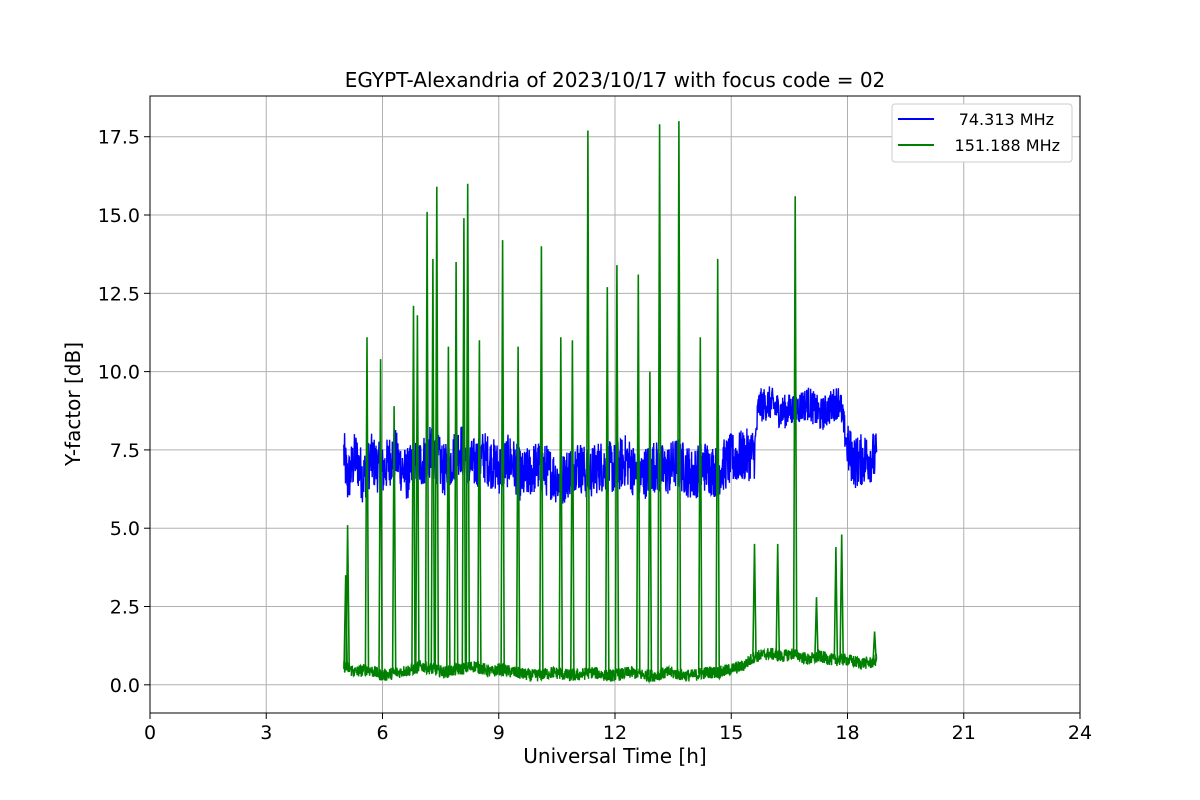 This screenshot has width=1200, height=800. Describe the element at coordinates (125, 686) in the screenshot. I see `y-tick-label: 0.0` at that location.